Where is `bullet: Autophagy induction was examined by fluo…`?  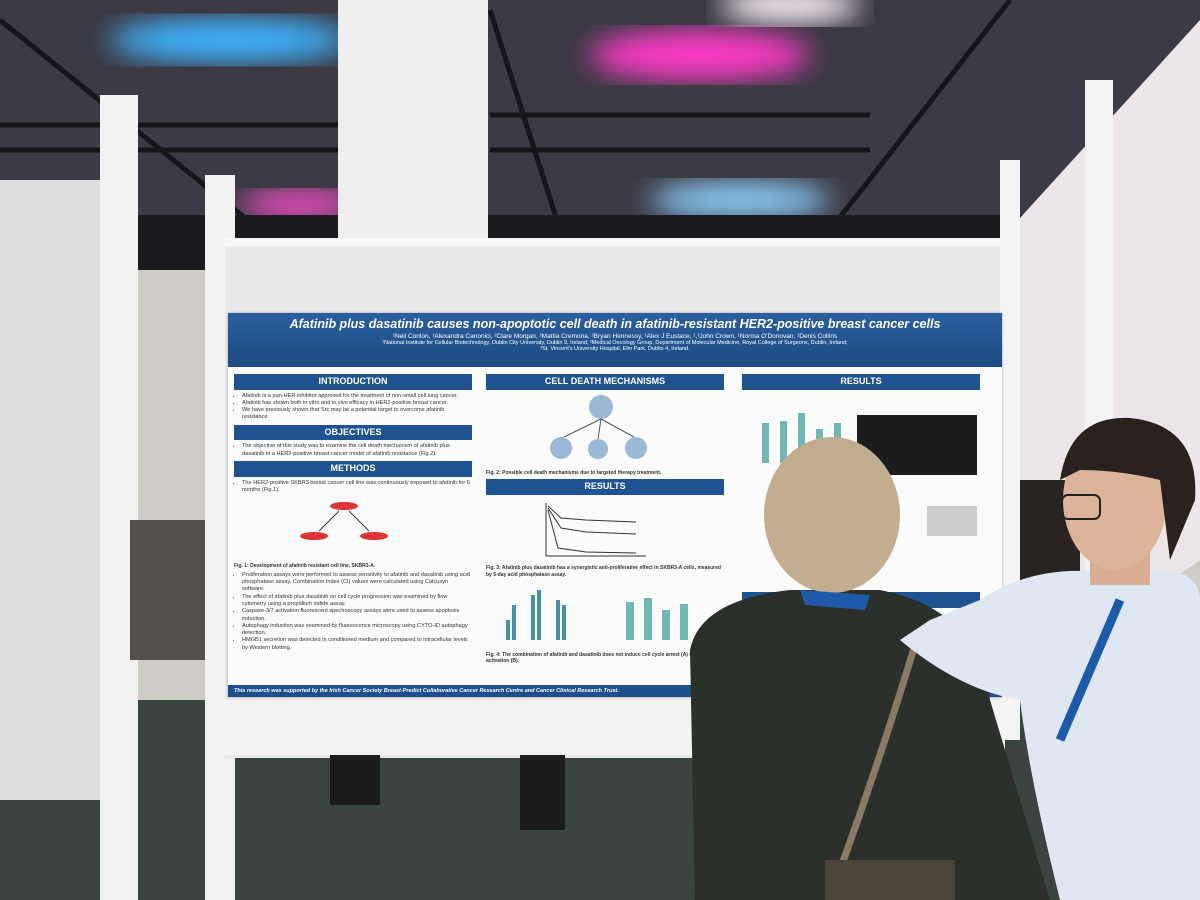 bullet: Autophagy induction was examined by fluo… is located at coordinates (357, 630).